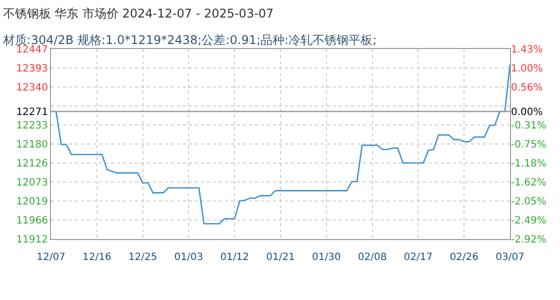 The width and height of the screenshot is (560, 300). Describe the element at coordinates (528, 240) in the screenshot. I see `y2-tick-label: -2.92%` at that location.